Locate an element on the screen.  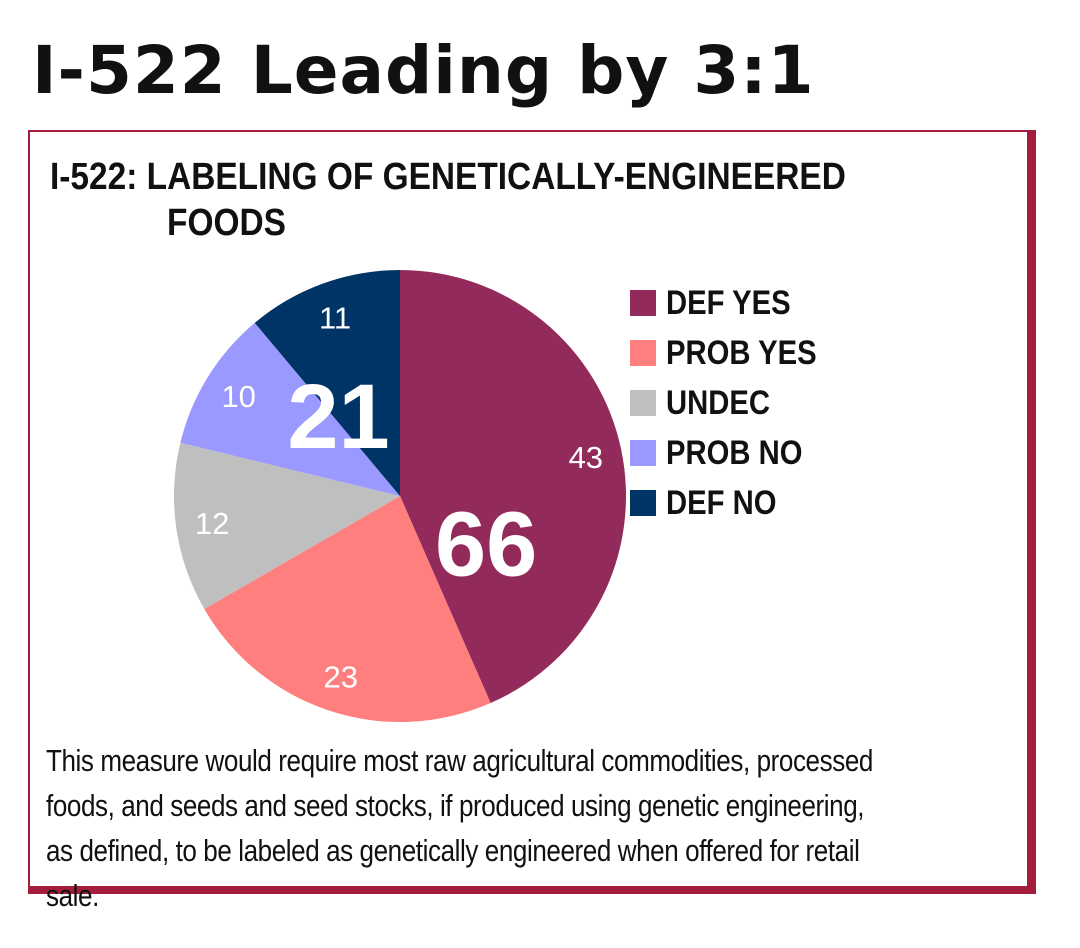
slice-value-label: 12 is located at coordinates (212, 523).